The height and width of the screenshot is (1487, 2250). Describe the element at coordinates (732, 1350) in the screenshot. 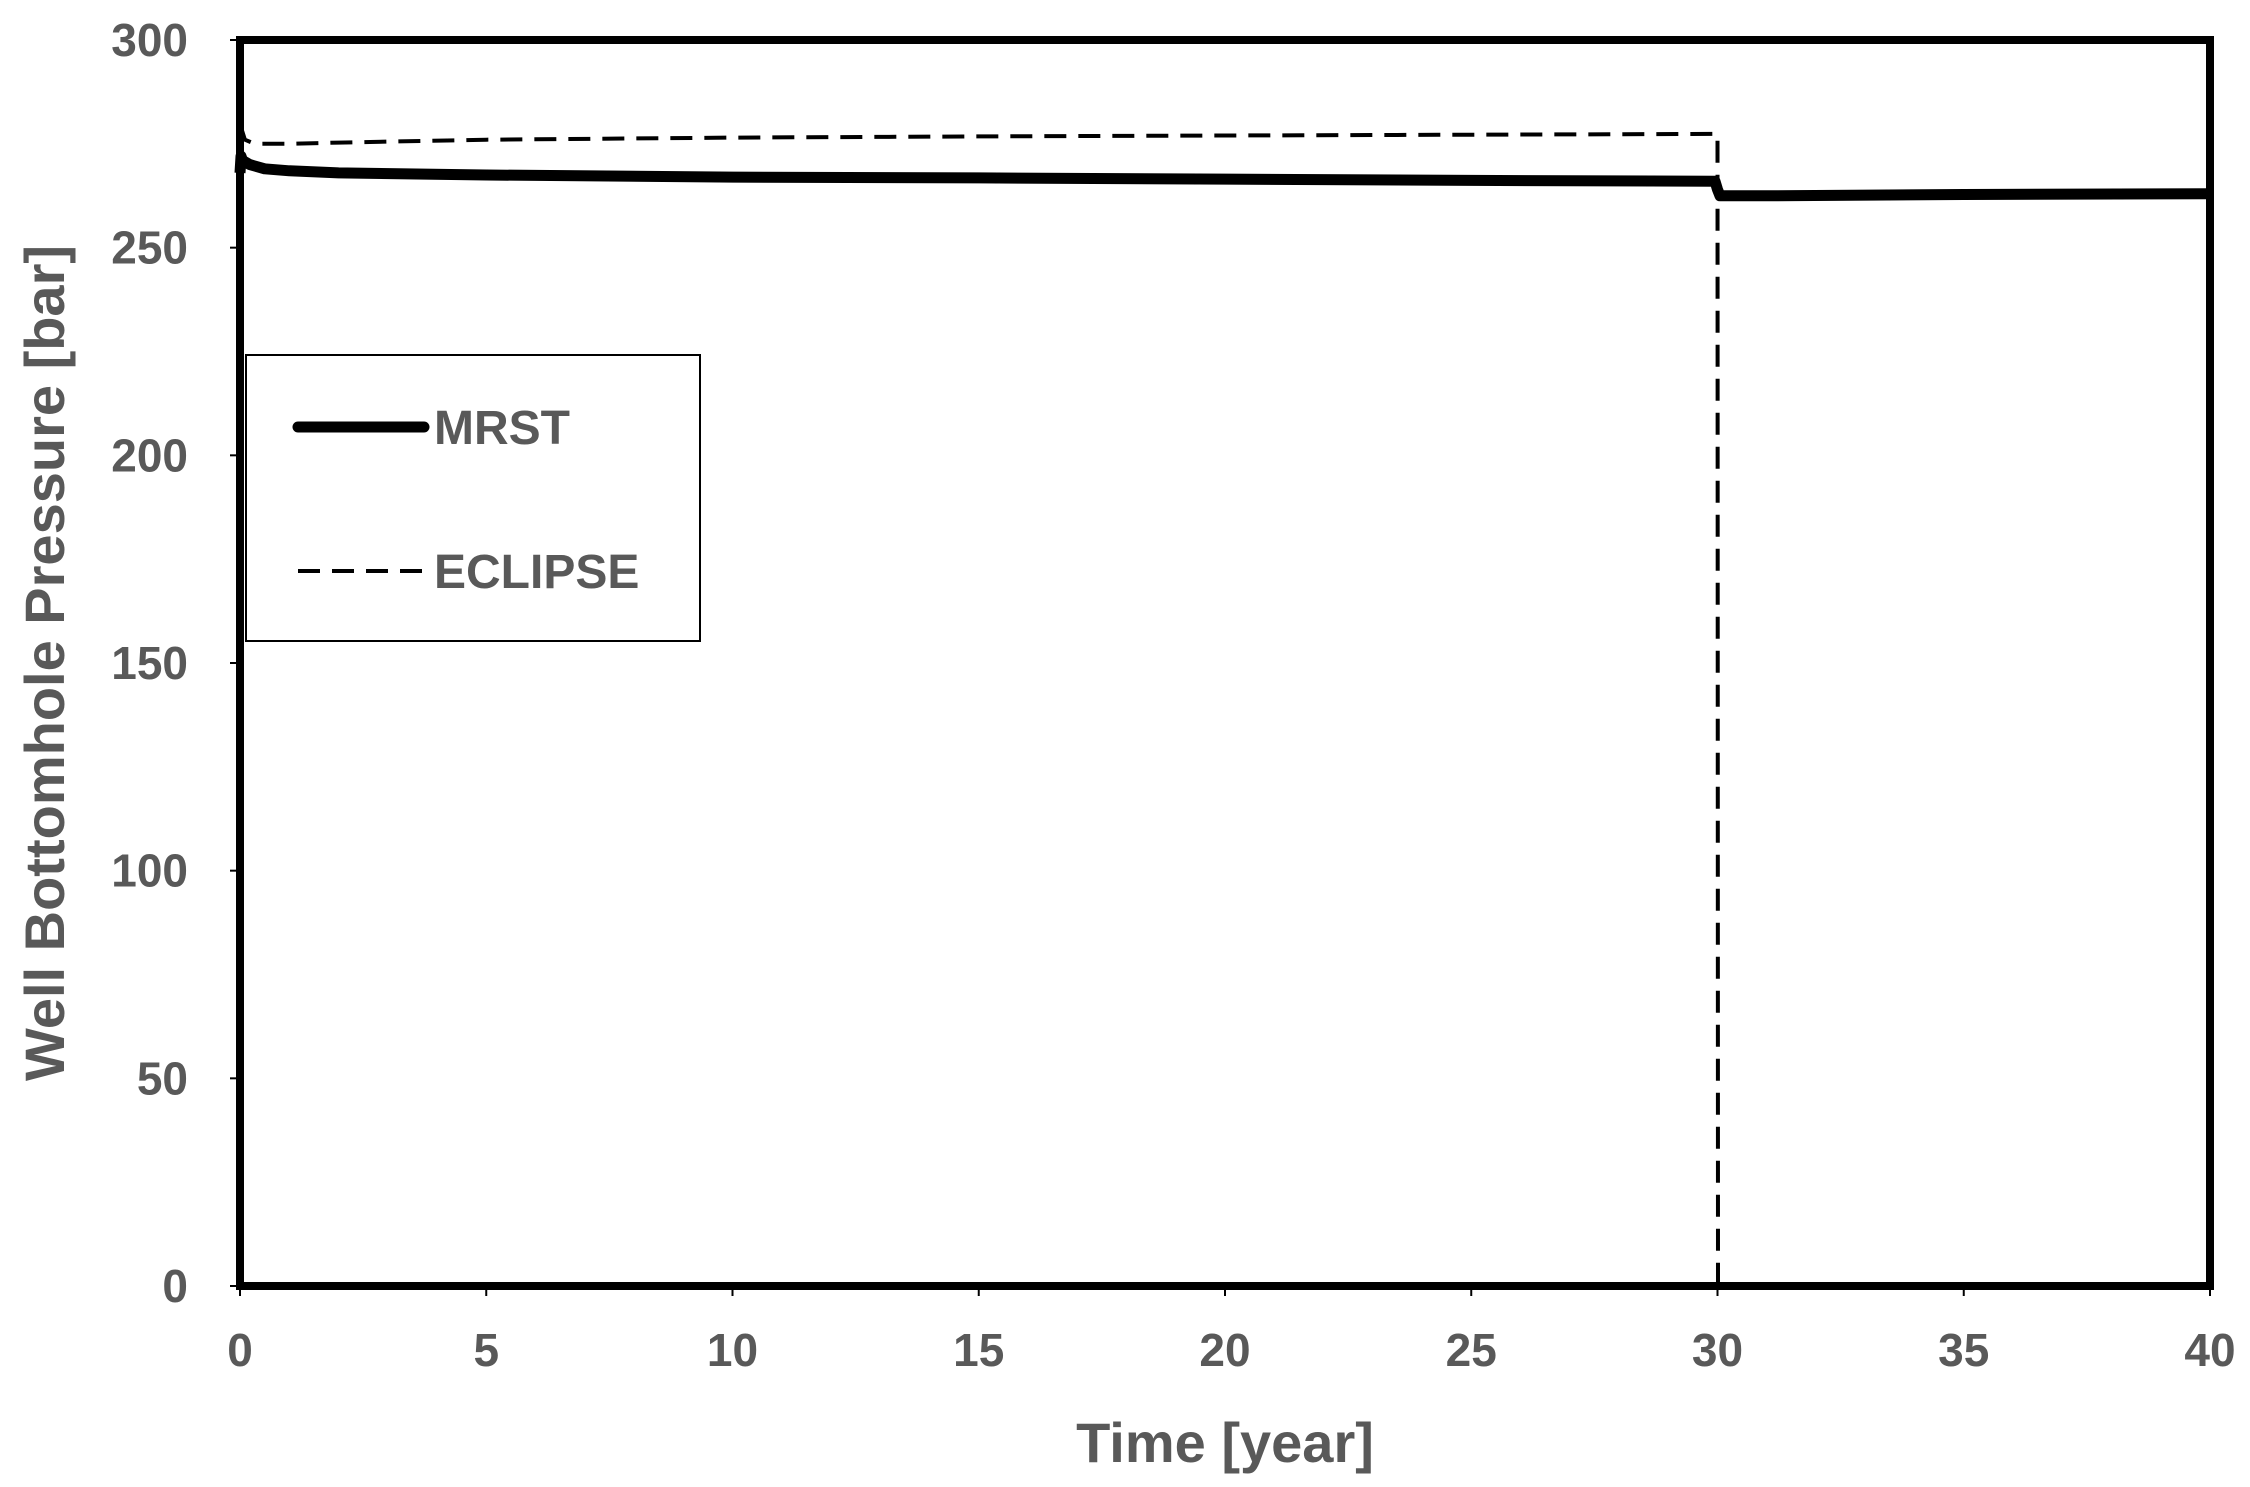

I see `x-tick-label: 10` at that location.